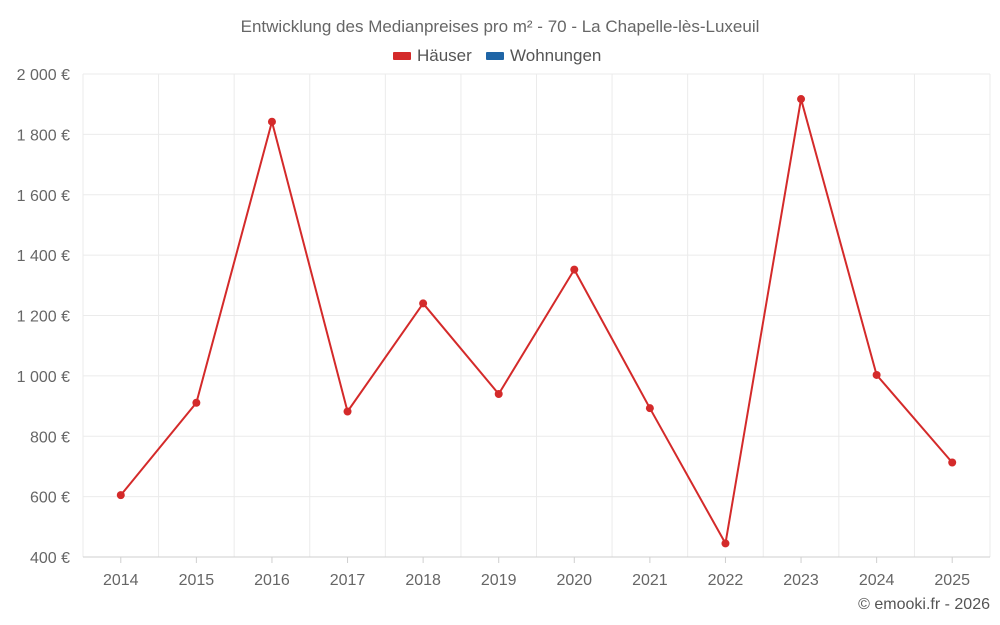 The image size is (1000, 625). Describe the element at coordinates (43, 317) in the screenshot. I see `y-tick-label: 1 200 €` at that location.